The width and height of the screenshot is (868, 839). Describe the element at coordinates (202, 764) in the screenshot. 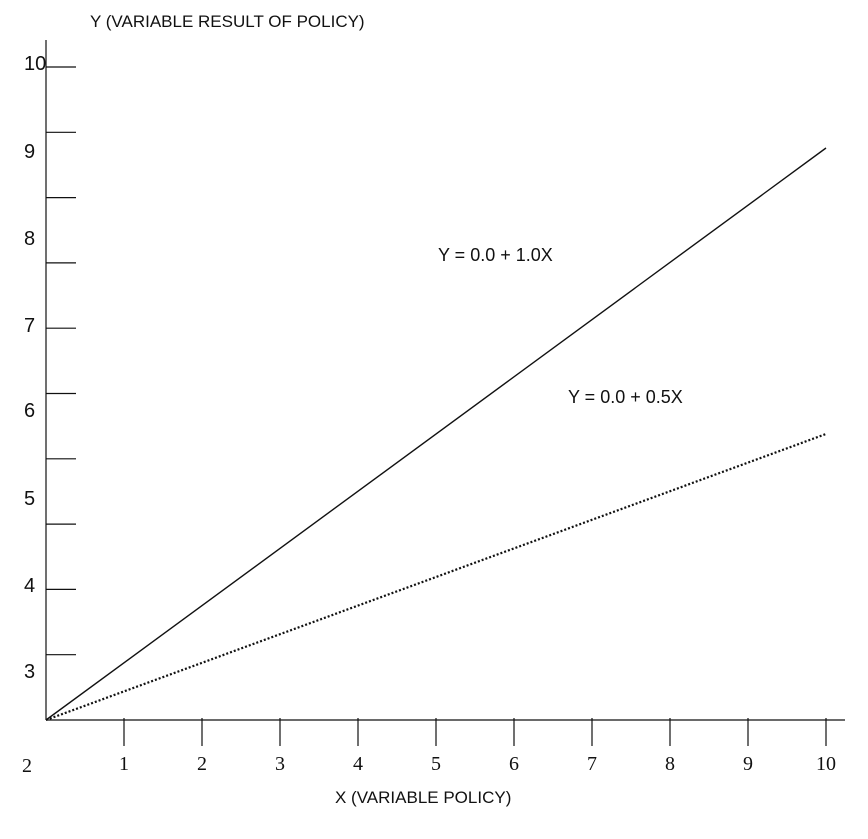

I see `x-tick-label: 2` at that location.